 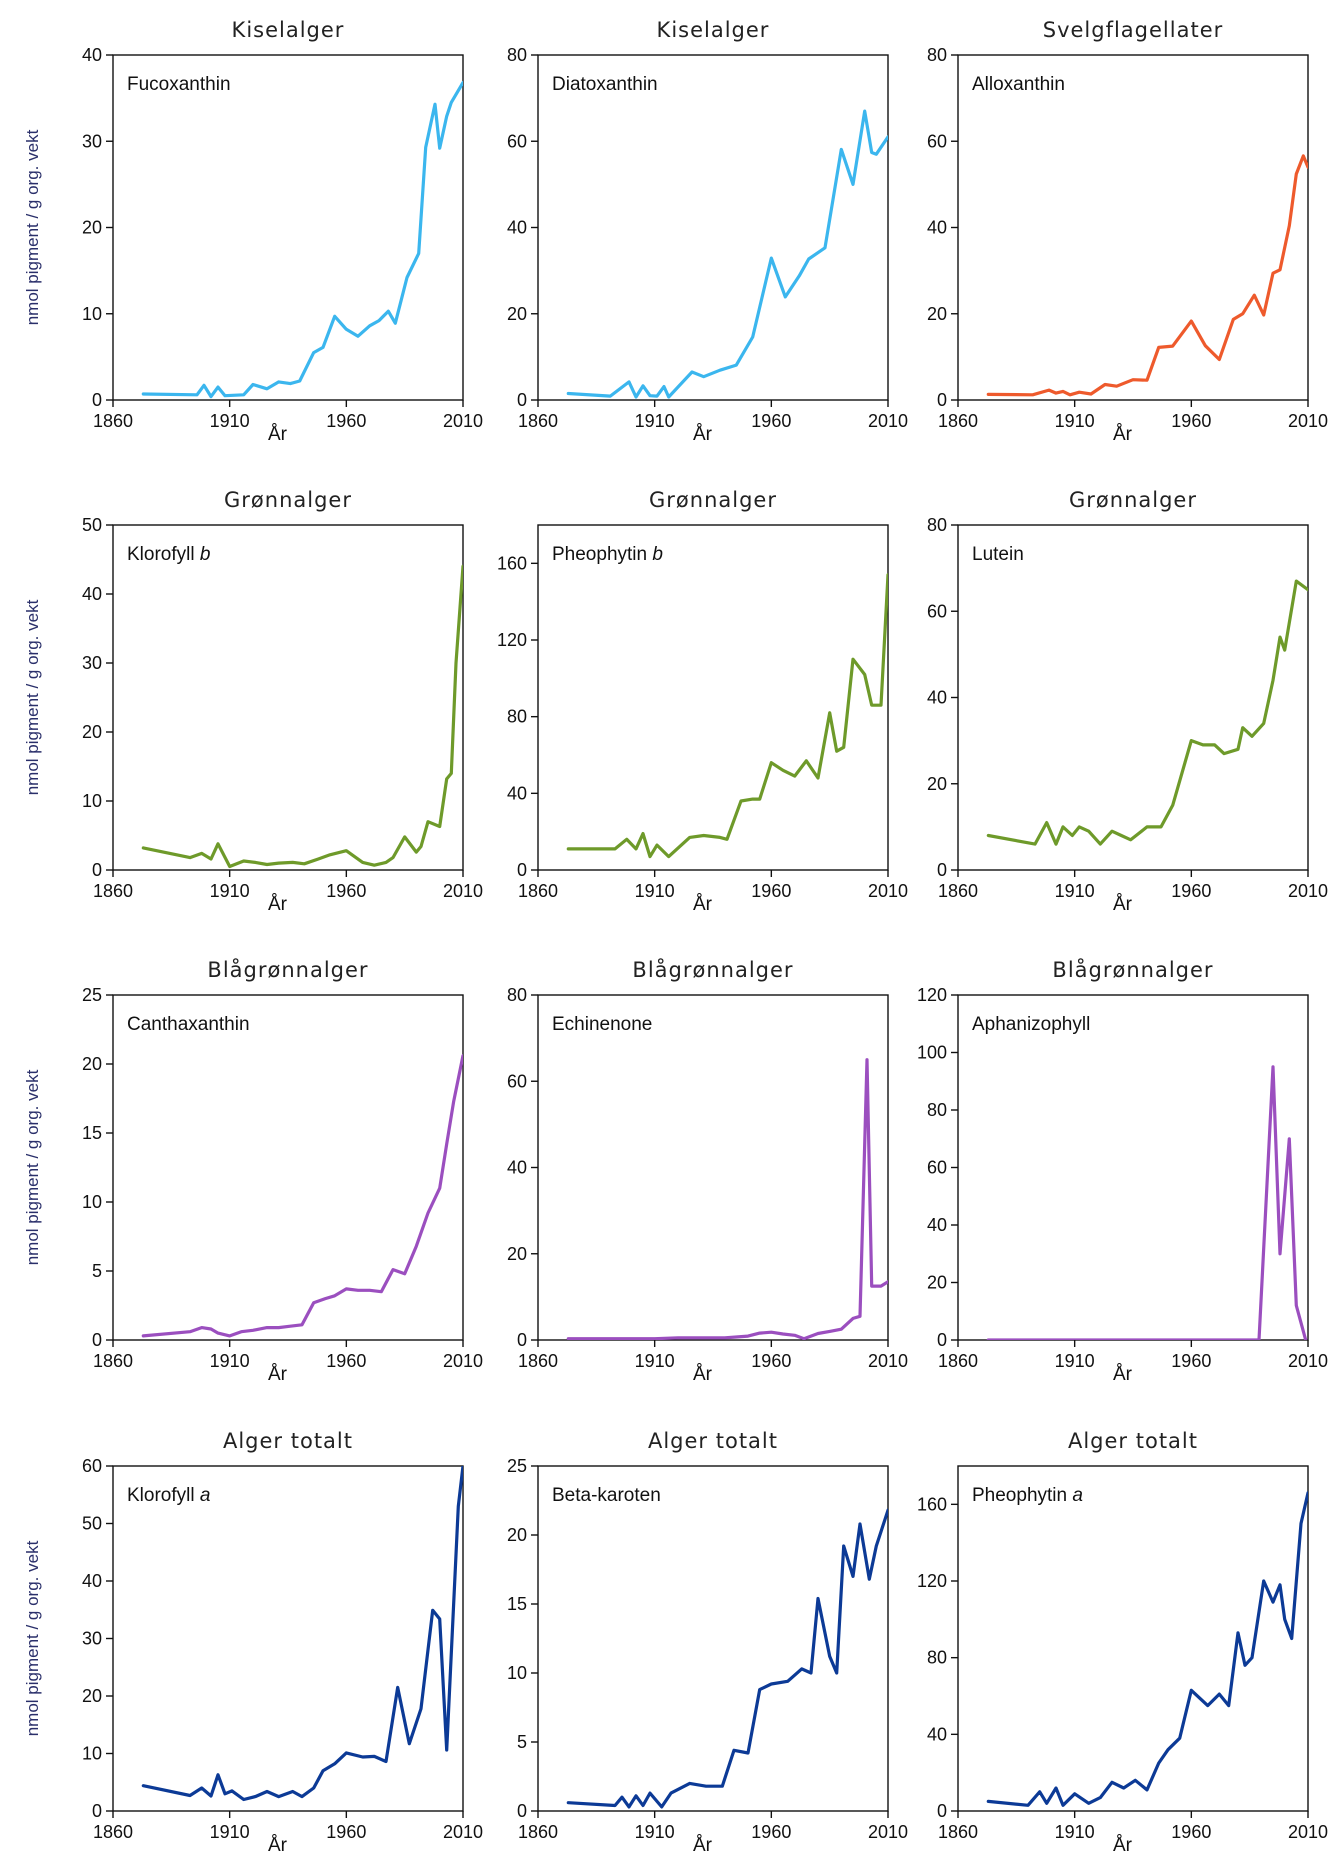 What do you see at coordinates (1133, 30) in the screenshot?
I see `panel-title: Svelgflagellater` at bounding box center [1133, 30].